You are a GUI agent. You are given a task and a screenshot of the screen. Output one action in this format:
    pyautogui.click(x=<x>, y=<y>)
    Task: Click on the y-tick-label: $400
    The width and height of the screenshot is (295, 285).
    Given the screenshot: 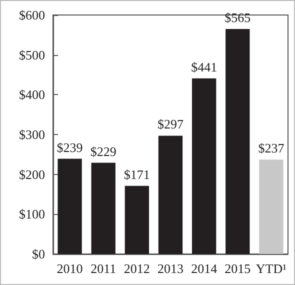 What is the action you would take?
    pyautogui.click(x=32, y=94)
    